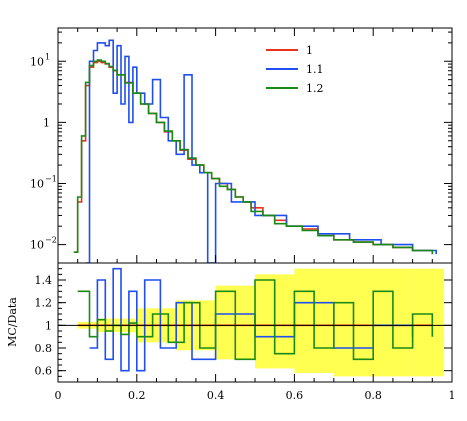 The image size is (467, 421). I want to click on ratio-xtick-label: 0.6, so click(295, 395).